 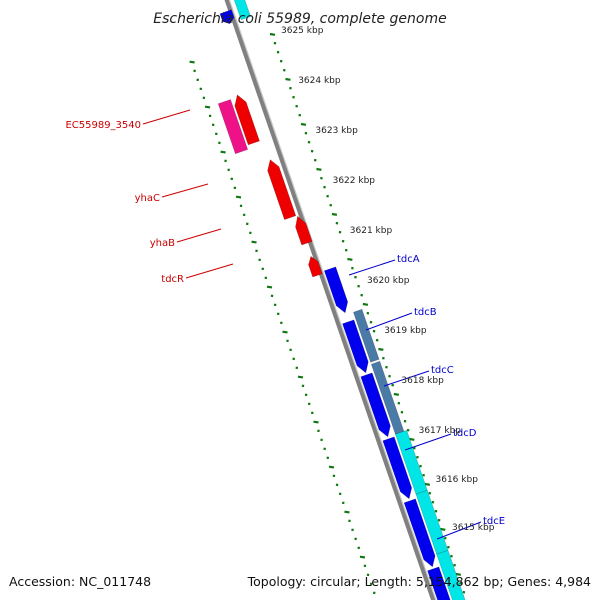 I want to click on scale-label: 3621 kbp, so click(x=371, y=231).